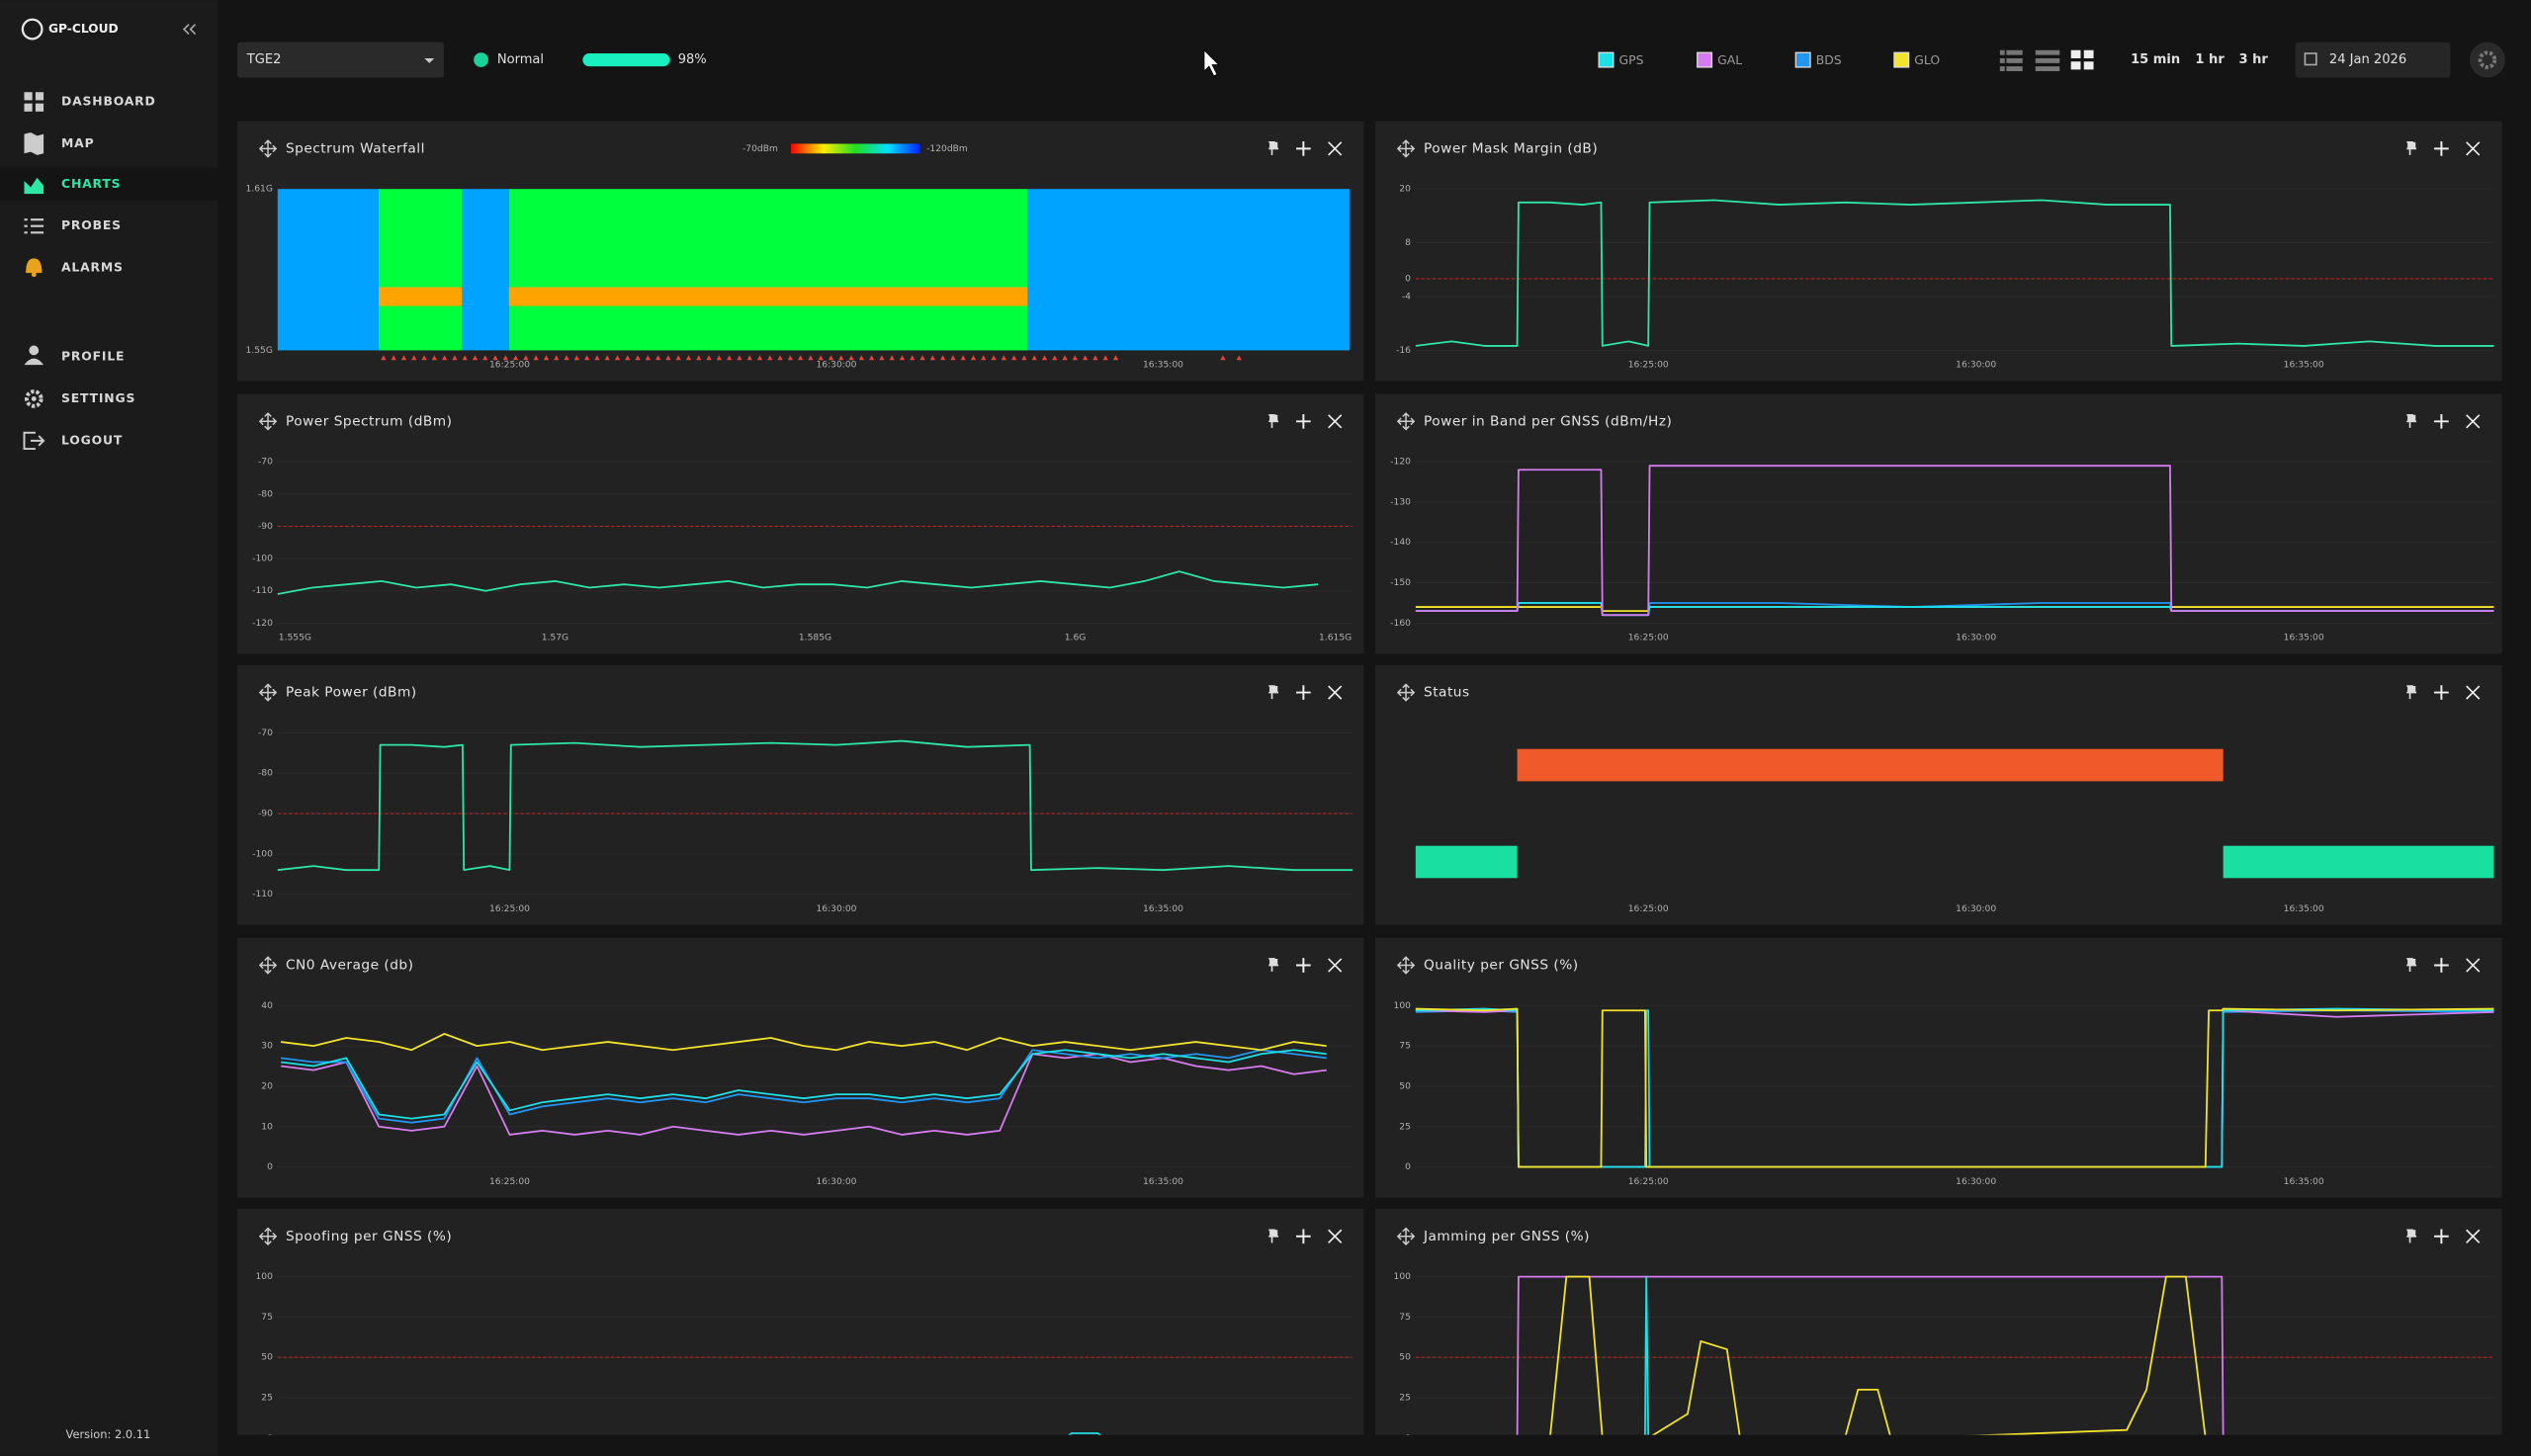 The height and width of the screenshot is (1456, 2531). I want to click on layout-buttons, so click(2046, 60).